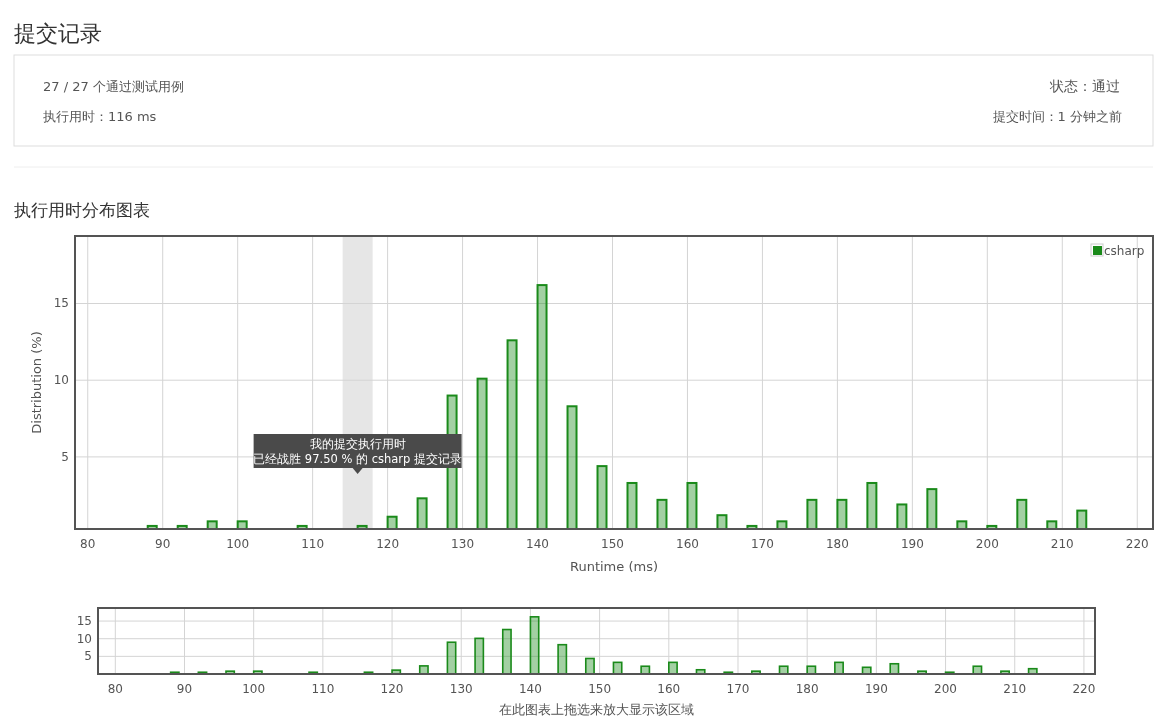 Image resolution: width=1167 pixels, height=721 pixels. What do you see at coordinates (357, 444) in the screenshot?
I see `band-label: 我的提交执行用时` at bounding box center [357, 444].